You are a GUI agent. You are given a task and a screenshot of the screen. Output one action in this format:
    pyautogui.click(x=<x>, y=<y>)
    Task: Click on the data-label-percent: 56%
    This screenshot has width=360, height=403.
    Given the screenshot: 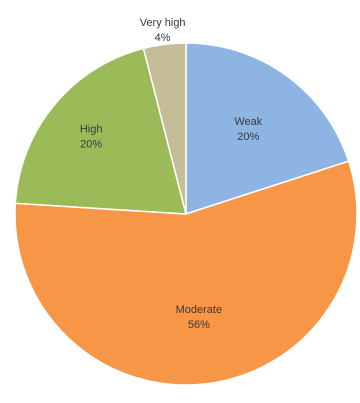 What is the action you would take?
    pyautogui.click(x=199, y=325)
    